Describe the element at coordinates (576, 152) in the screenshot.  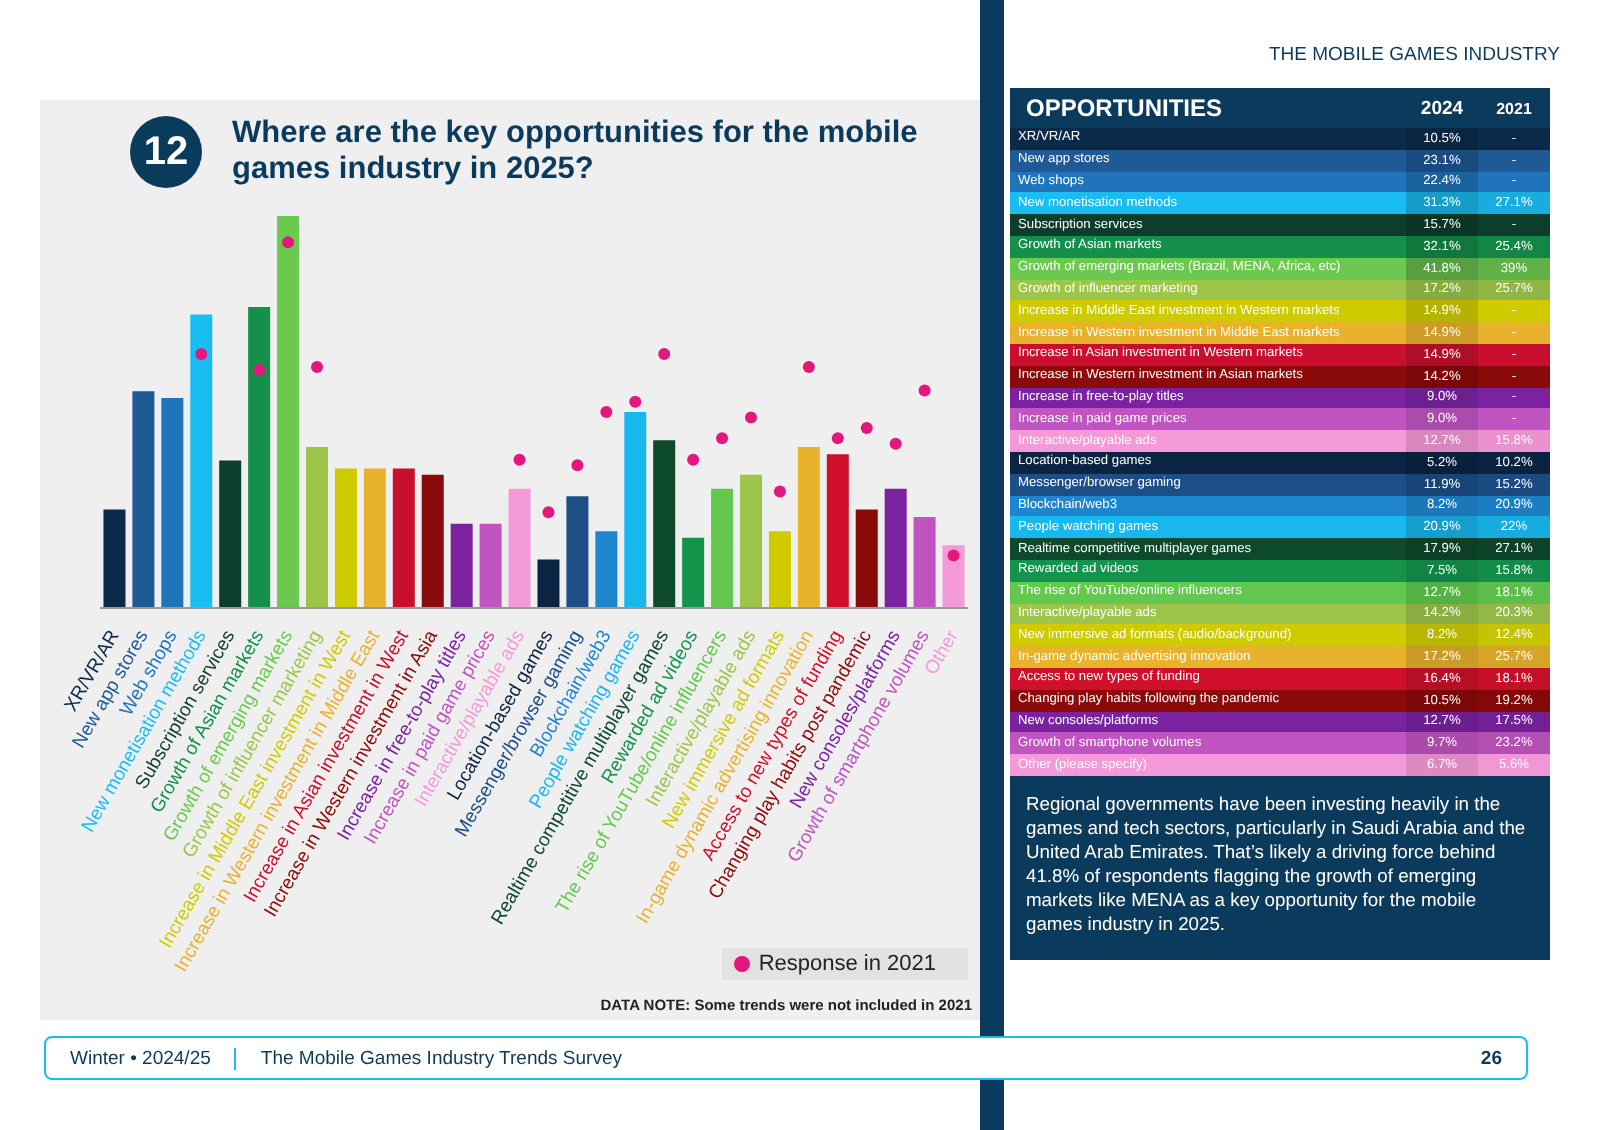
I see `chart-title: Where are the key opportunities for the mobile games industry in 2025?` at that location.